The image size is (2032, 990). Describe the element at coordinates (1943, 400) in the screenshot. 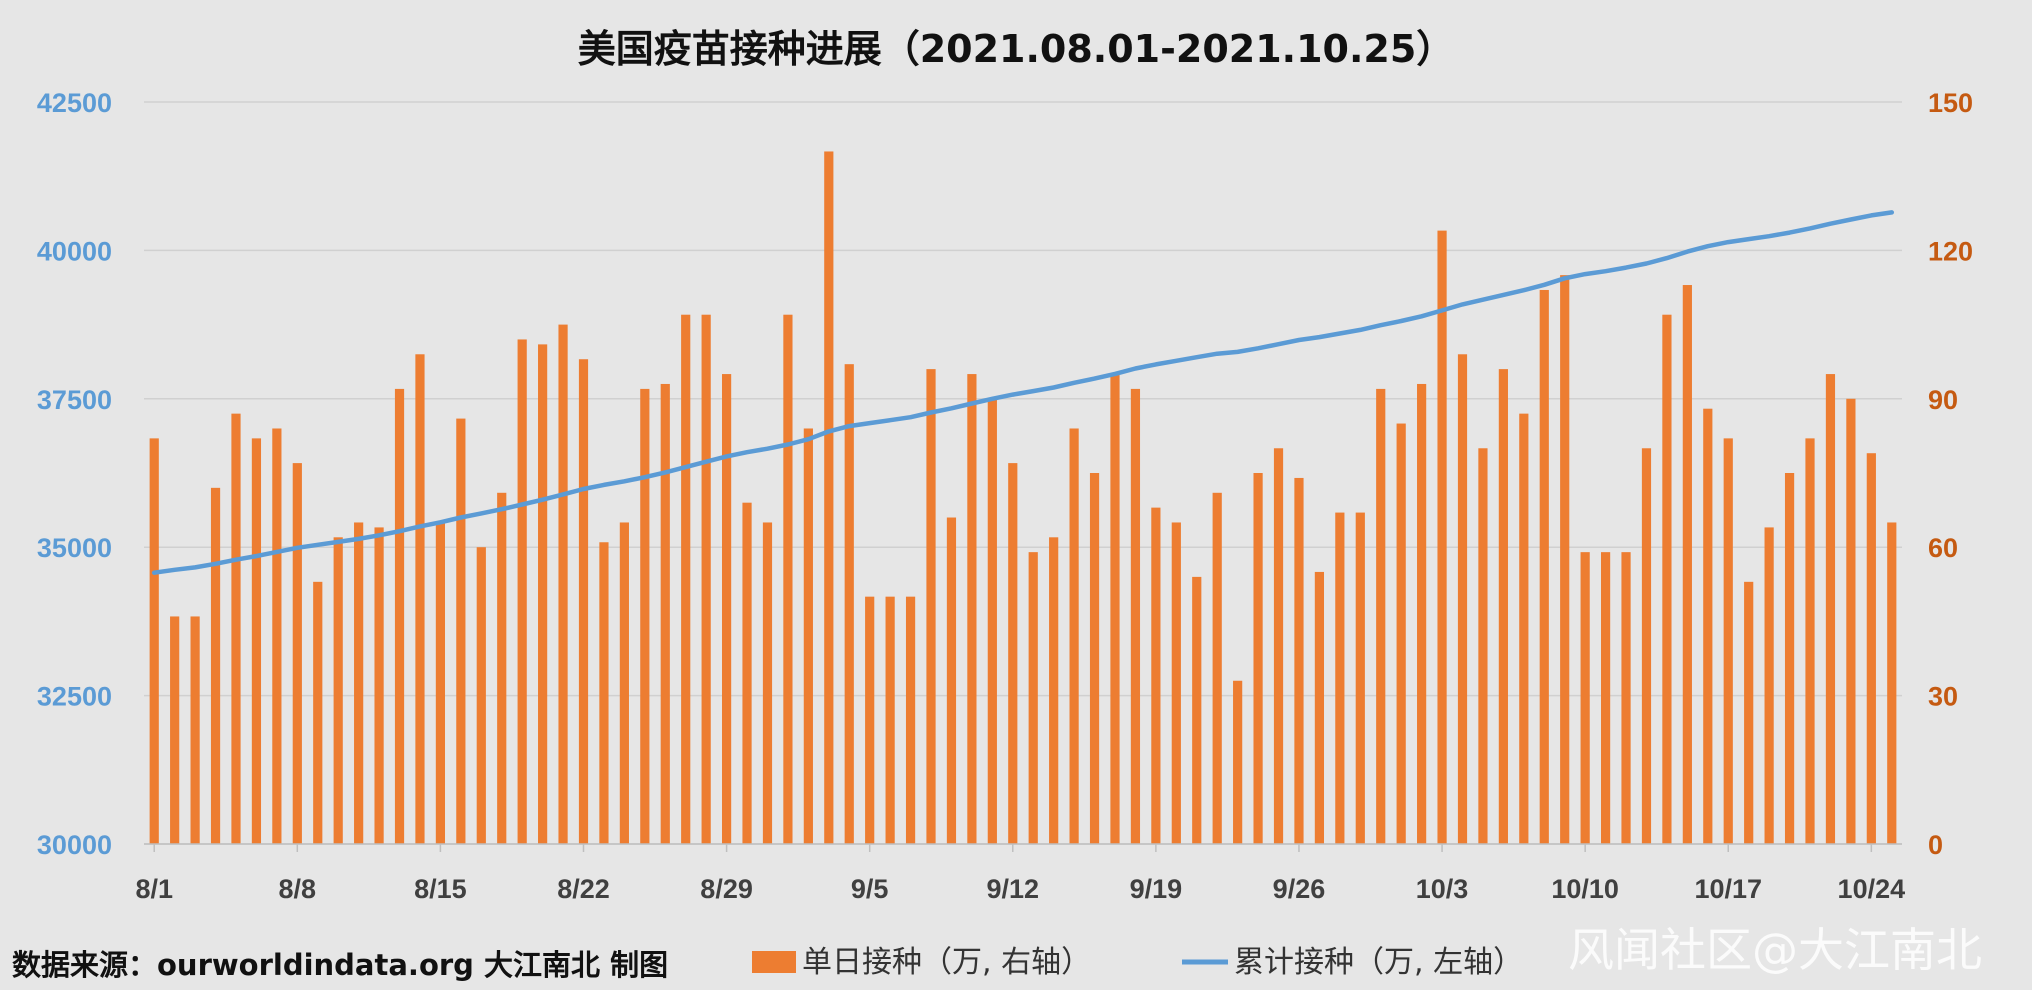

I see `y-right-tick-label: 90` at that location.